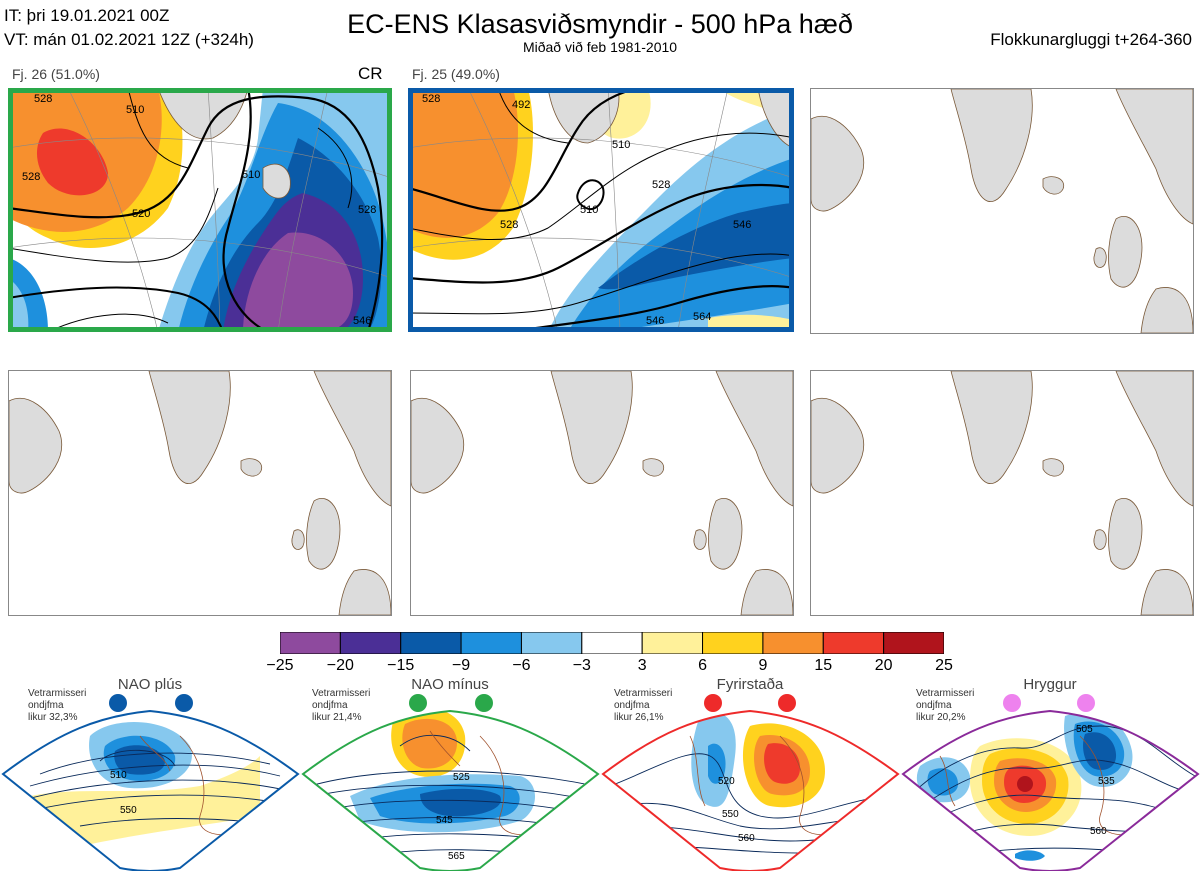 The width and height of the screenshot is (1200, 871). I want to click on contour-label: 564, so click(702, 317).